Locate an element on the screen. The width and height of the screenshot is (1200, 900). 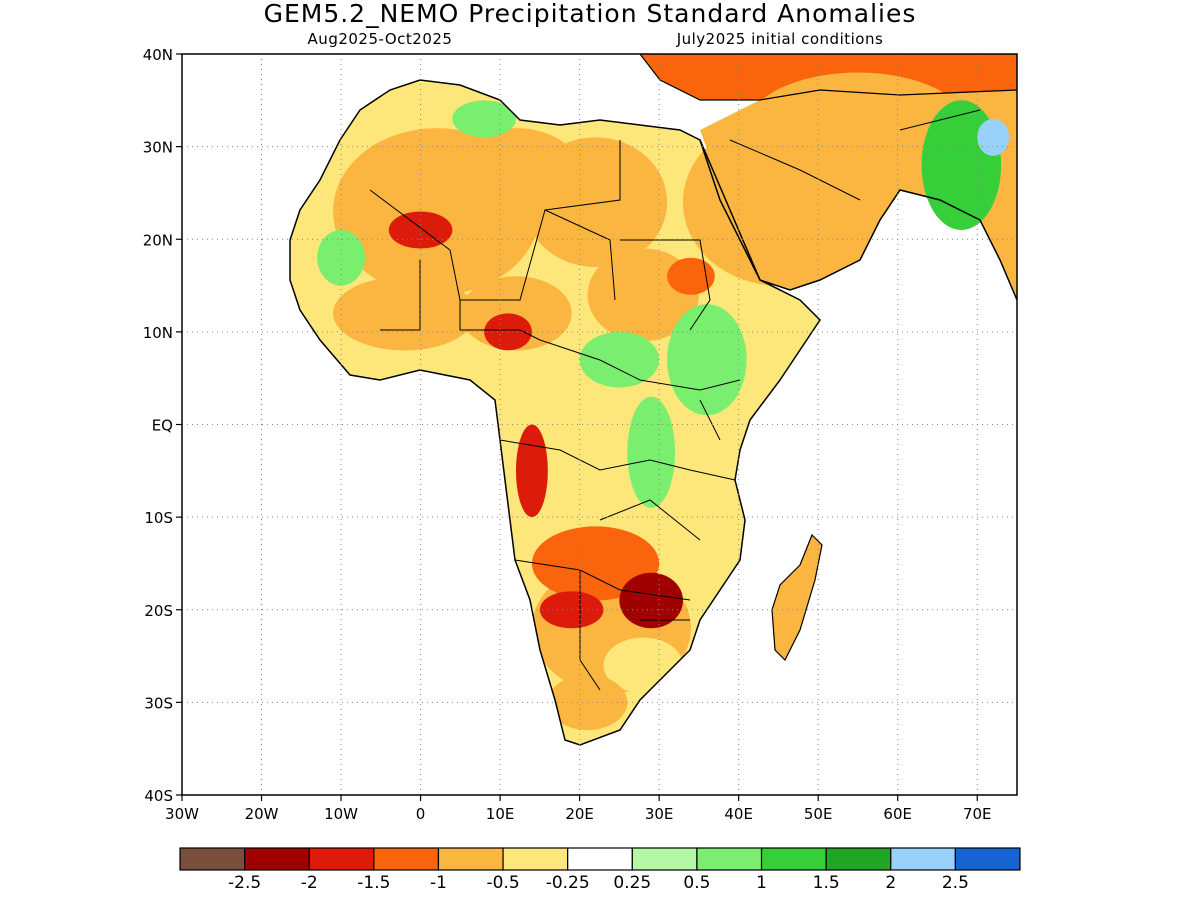
lon-tick-label: 70E is located at coordinates (977, 814).